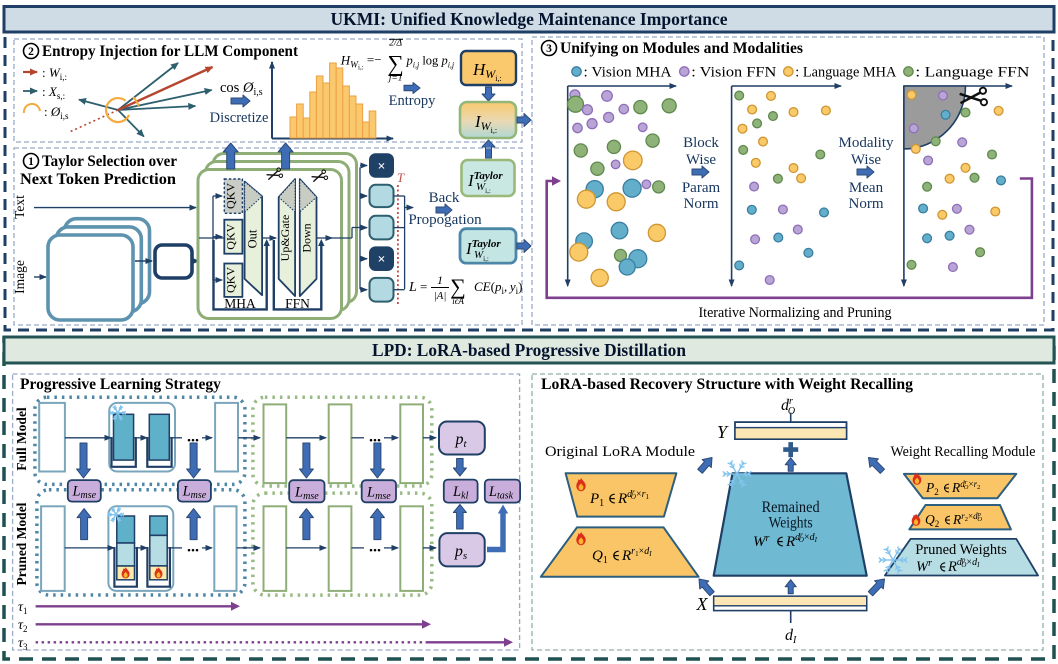 This screenshot has width=1058, height=664. What do you see at coordinates (636, 555) in the screenshot?
I see `svg-text: Rr1×dI` at bounding box center [636, 555].